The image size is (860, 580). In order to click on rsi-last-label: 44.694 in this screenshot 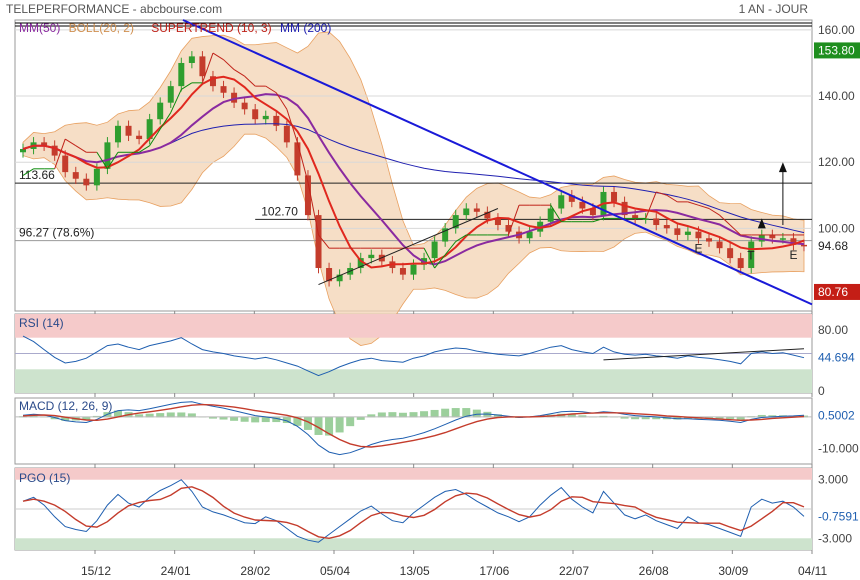, I will do `click(836, 358)`.